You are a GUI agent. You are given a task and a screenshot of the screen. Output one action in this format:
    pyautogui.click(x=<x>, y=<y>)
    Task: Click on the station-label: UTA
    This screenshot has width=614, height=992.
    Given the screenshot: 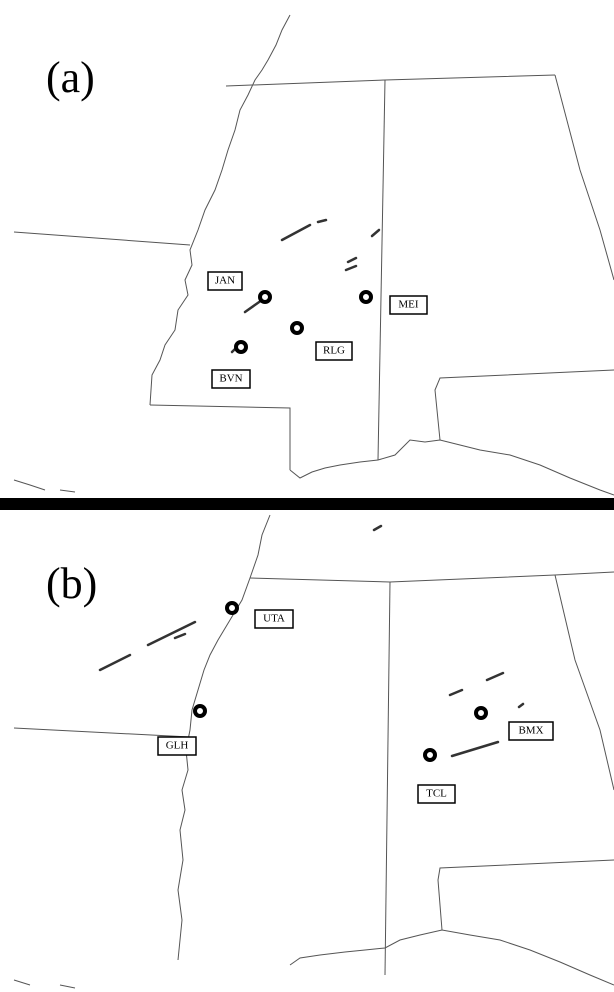 What is the action you would take?
    pyautogui.click(x=274, y=619)
    